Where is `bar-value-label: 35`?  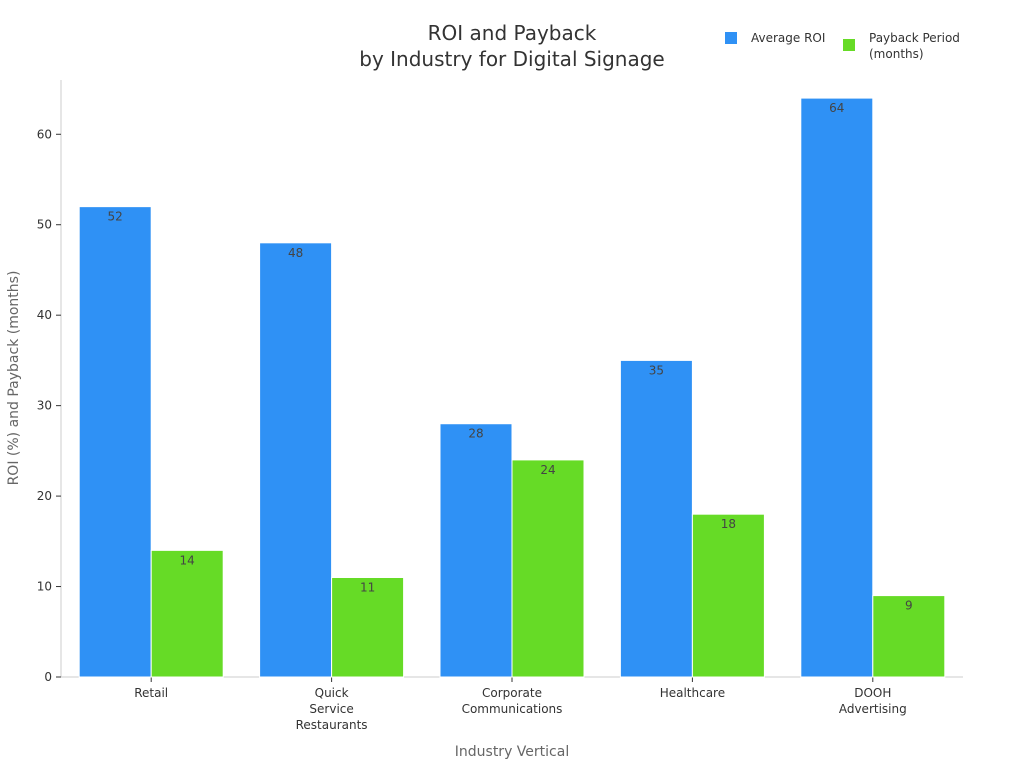 bar-value-label: 35 is located at coordinates (656, 370).